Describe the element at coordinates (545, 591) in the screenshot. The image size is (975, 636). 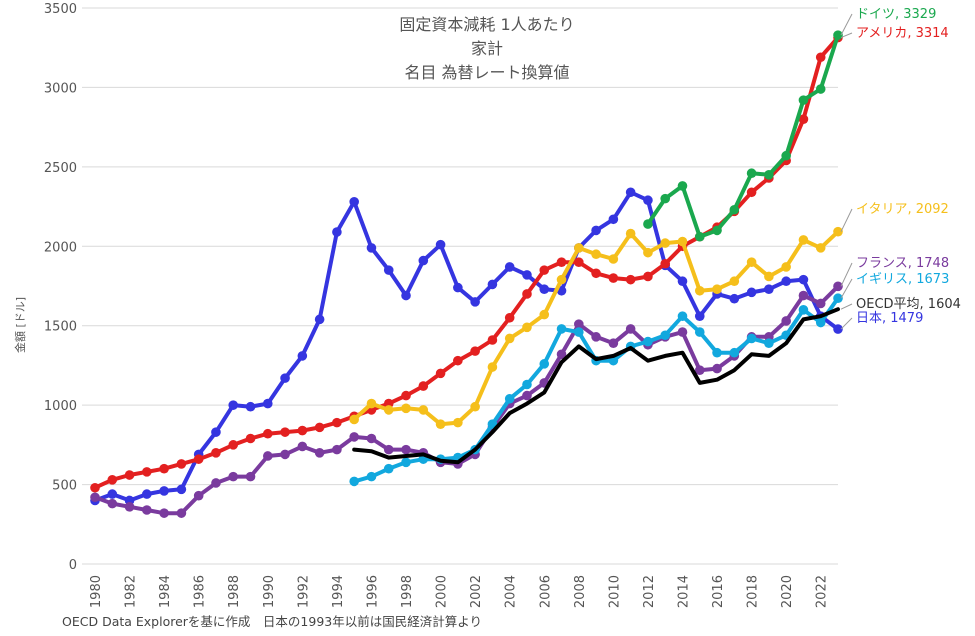
I see `x-tick-label: 2006` at that location.